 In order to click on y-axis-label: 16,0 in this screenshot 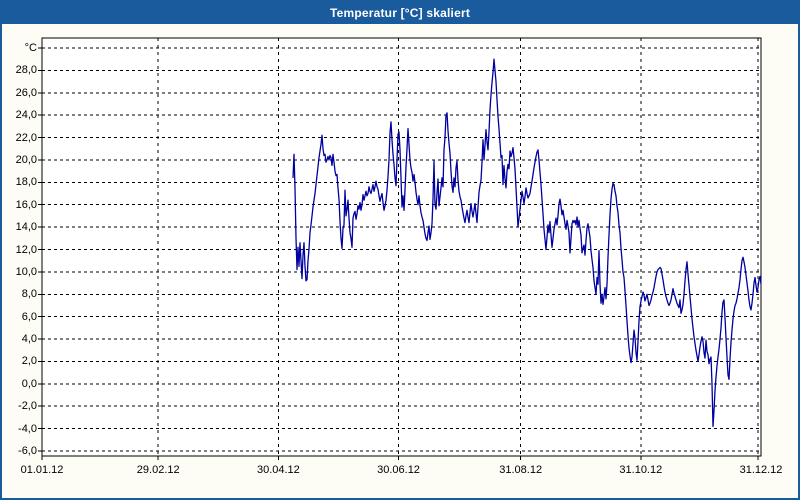, I will do `click(26, 204)`.